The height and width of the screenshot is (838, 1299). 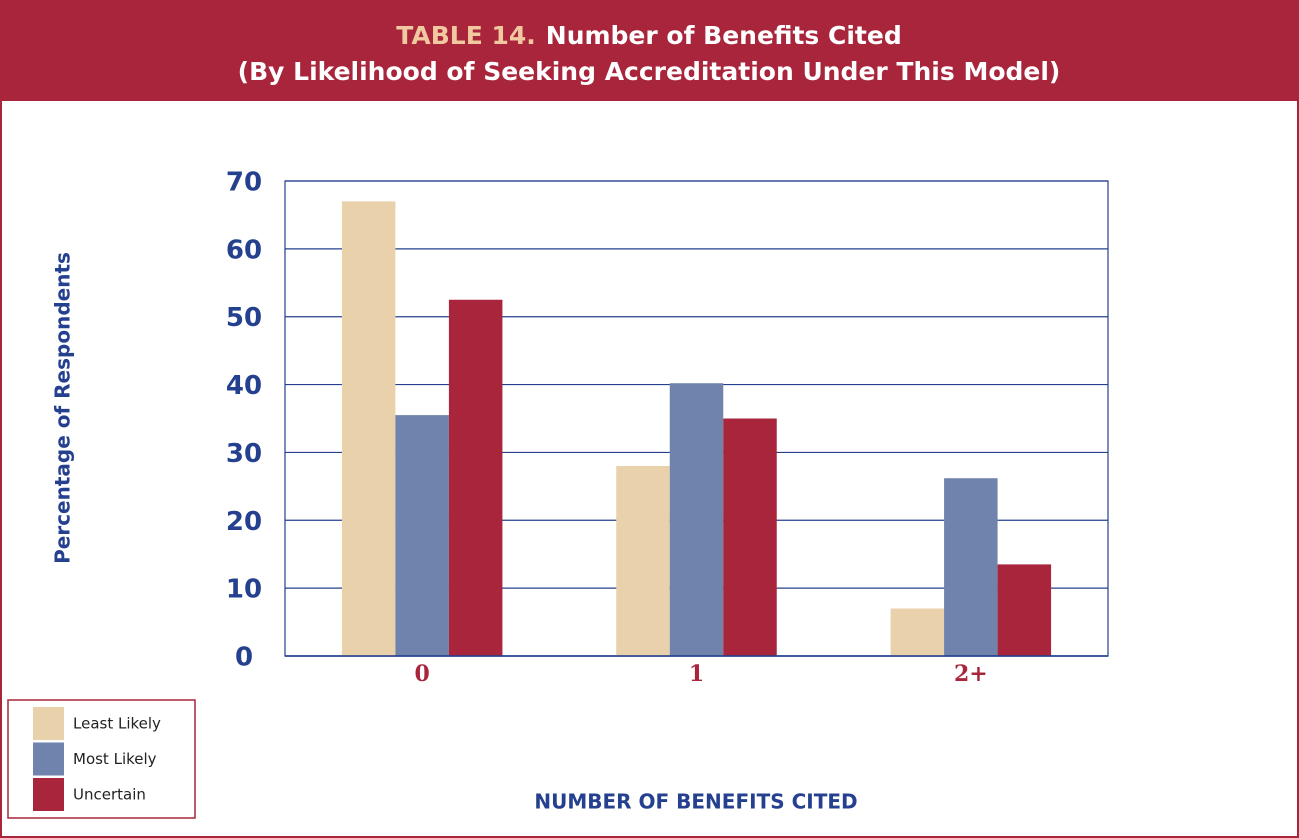 I want to click on y-tick-label: 10, so click(x=244, y=590).